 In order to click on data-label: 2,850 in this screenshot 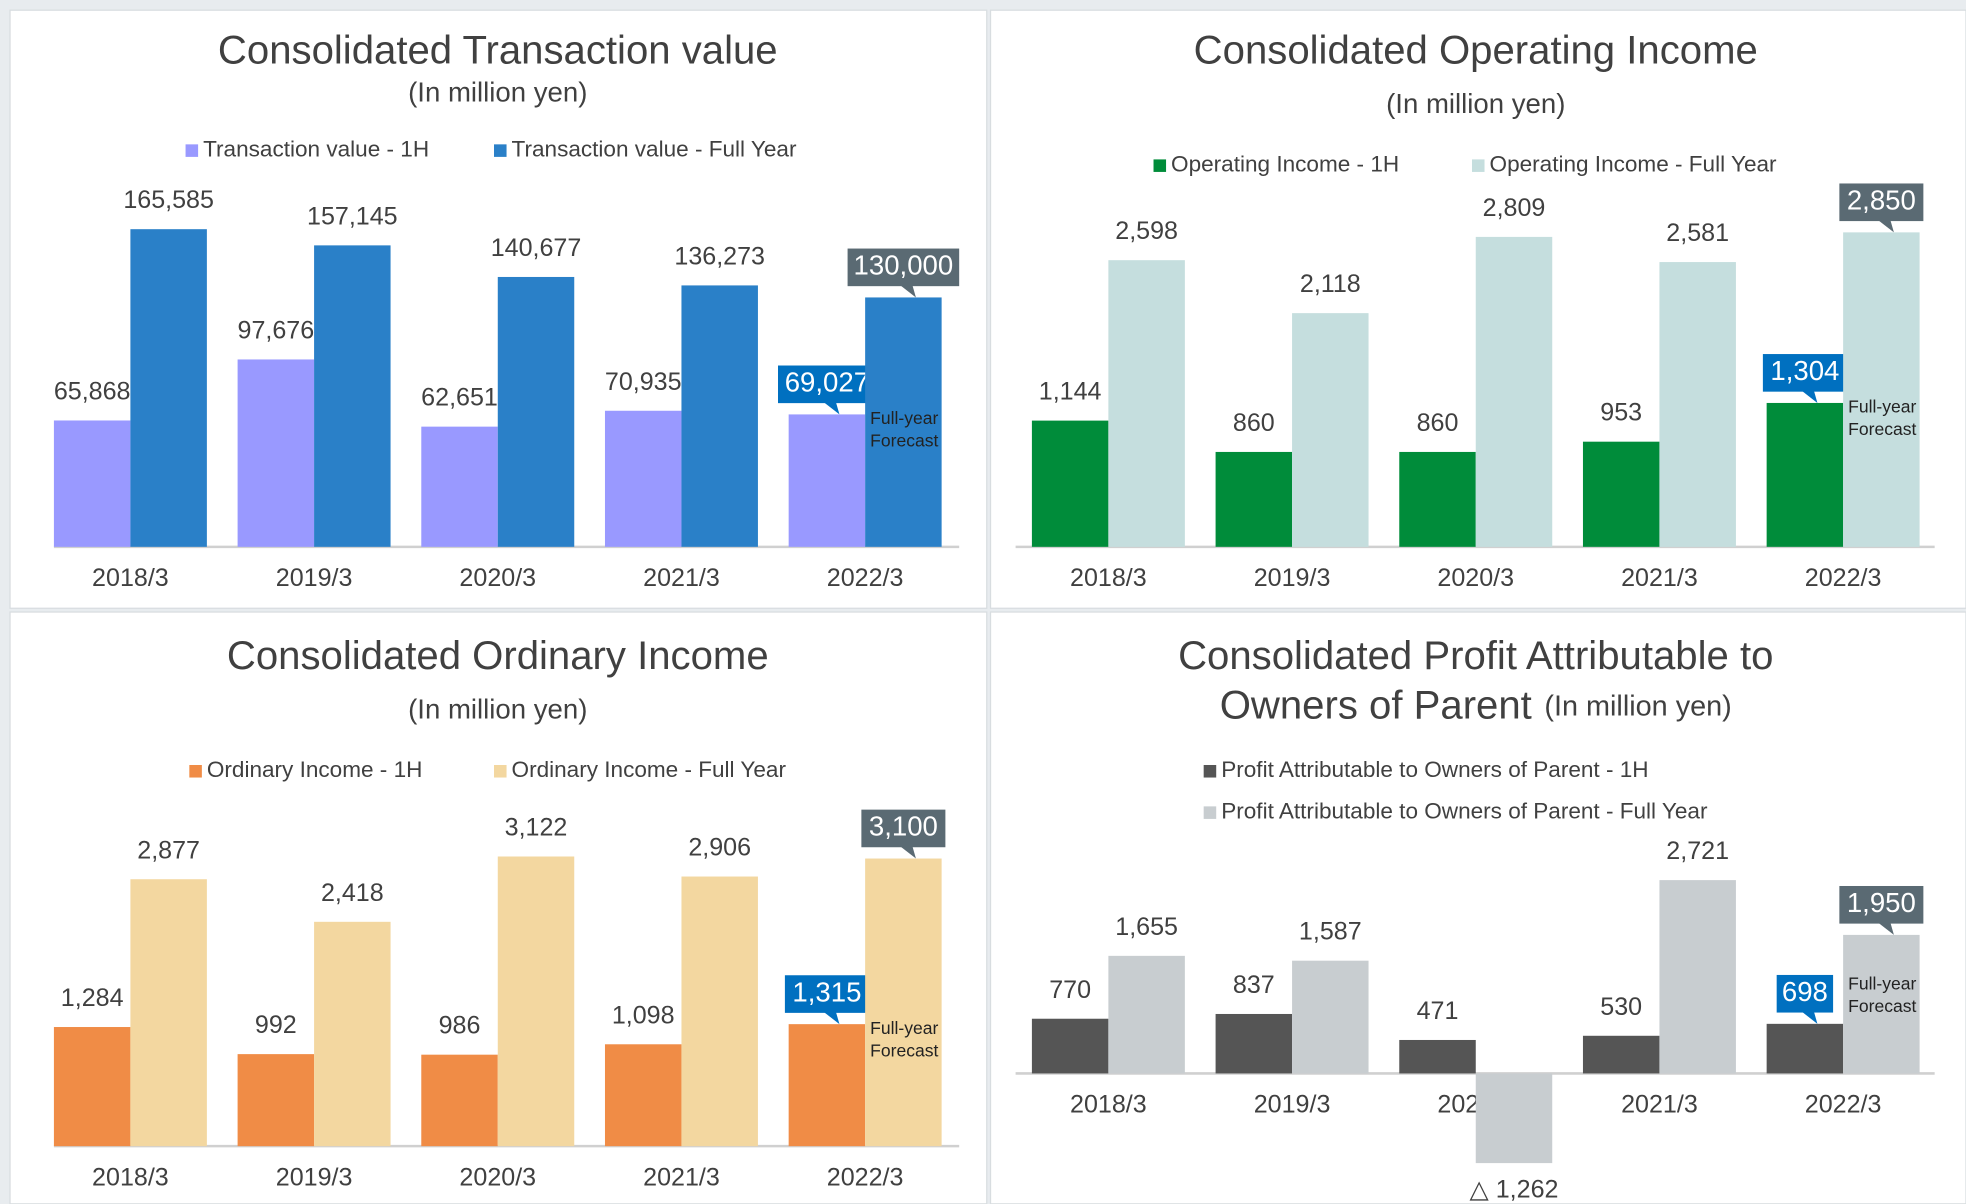, I will do `click(1881, 200)`.